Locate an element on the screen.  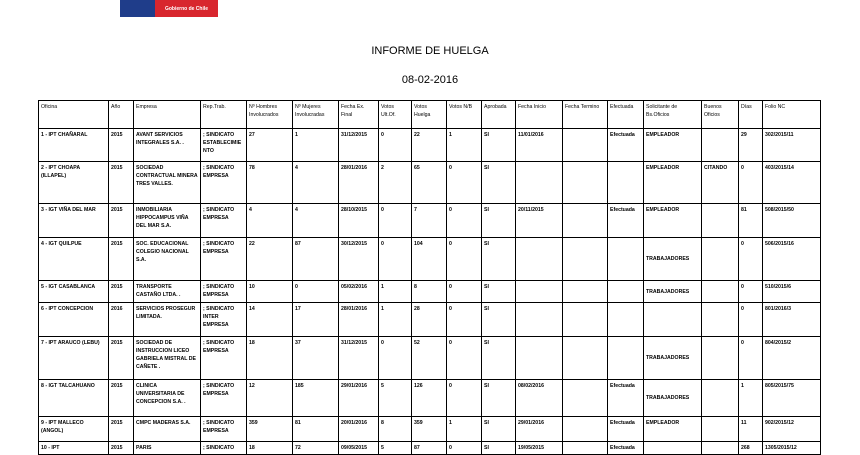
table-cell: 65 is located at coordinates (429, 182).